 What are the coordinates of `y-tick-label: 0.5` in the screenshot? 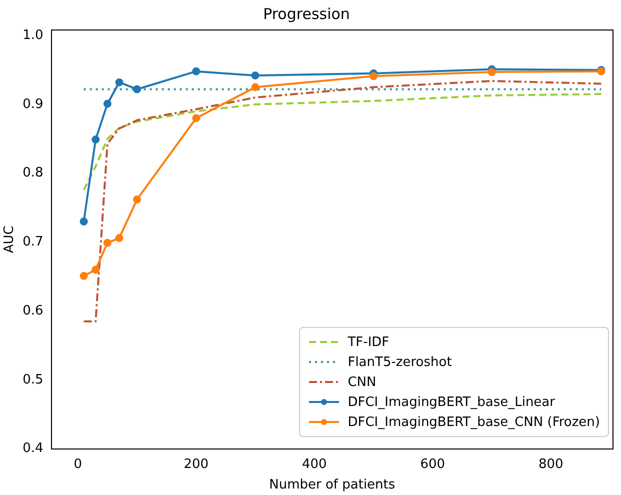 It's located at (33, 380).